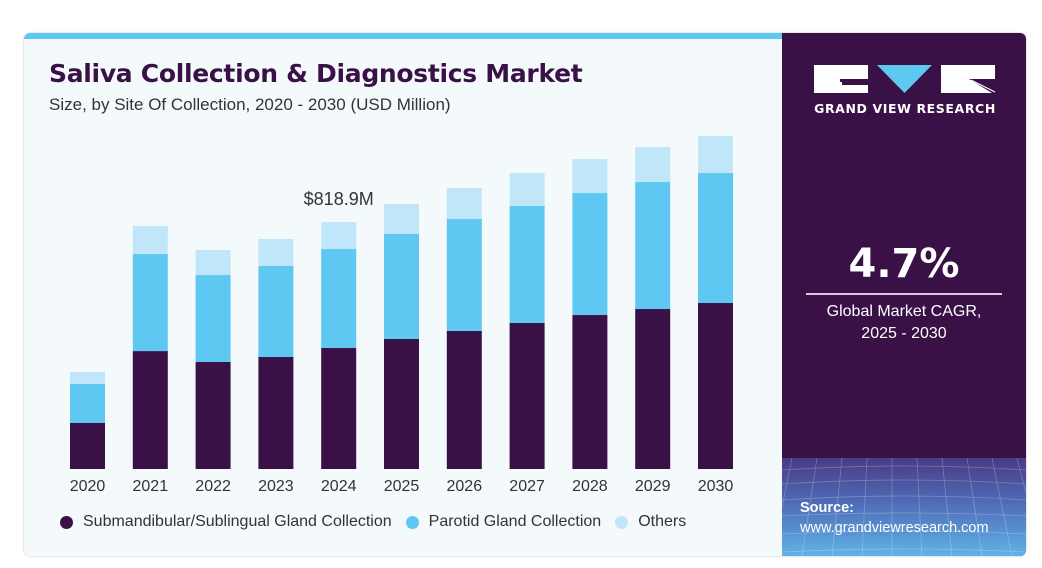 The width and height of the screenshot is (1042, 568). What do you see at coordinates (515, 521) in the screenshot?
I see `legend-label: Parotid Gland Collection` at bounding box center [515, 521].